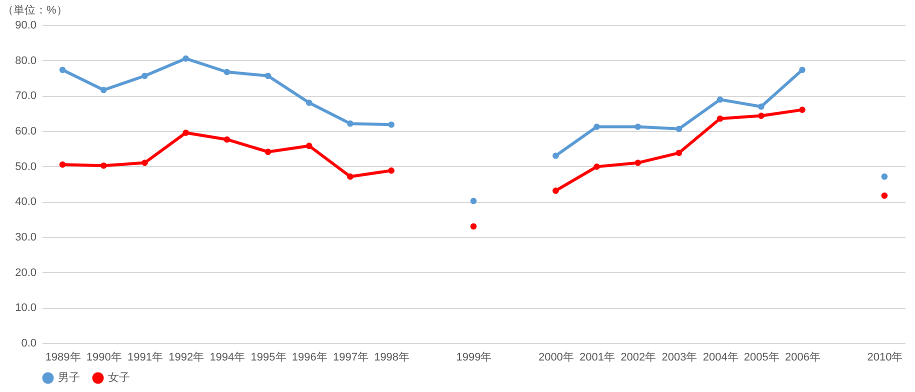  I want to click on y-tick-label: 50.0, so click(25, 166).